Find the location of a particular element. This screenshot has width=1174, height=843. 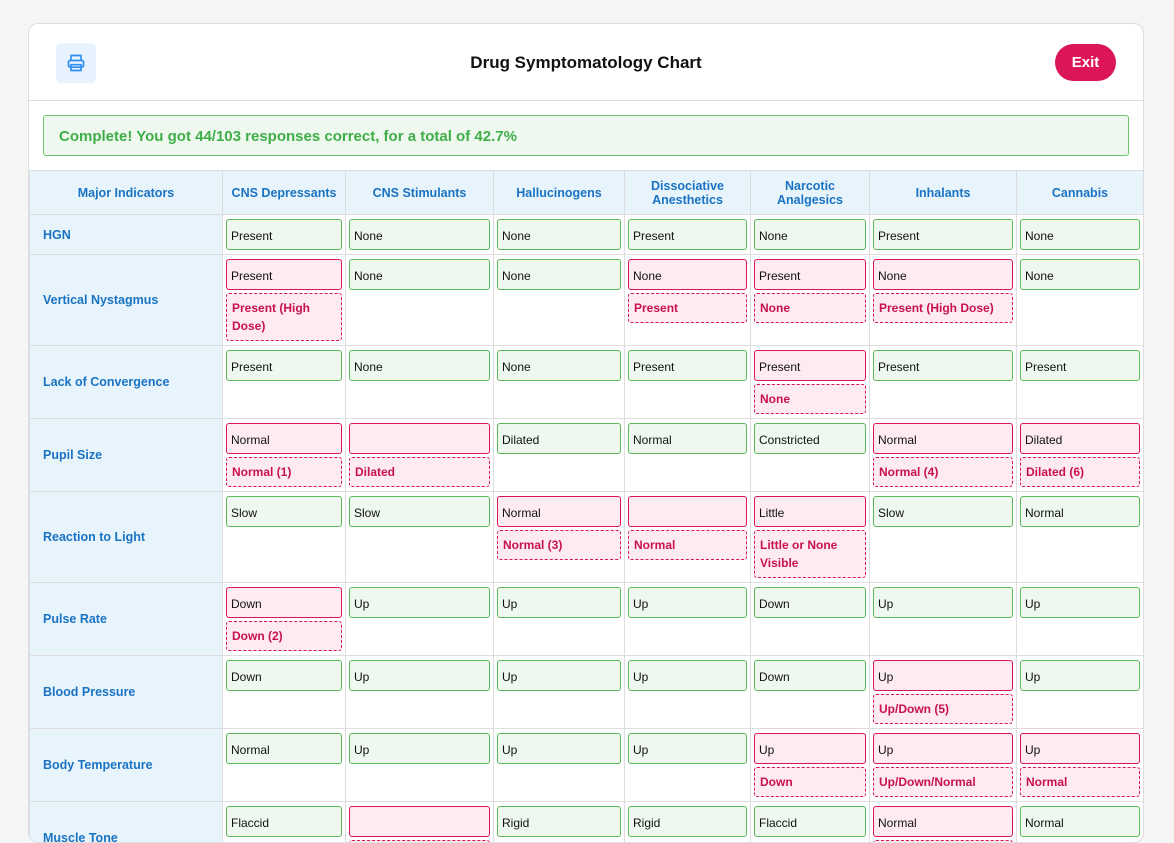

answer-cell: Dilated is located at coordinates (420, 455).